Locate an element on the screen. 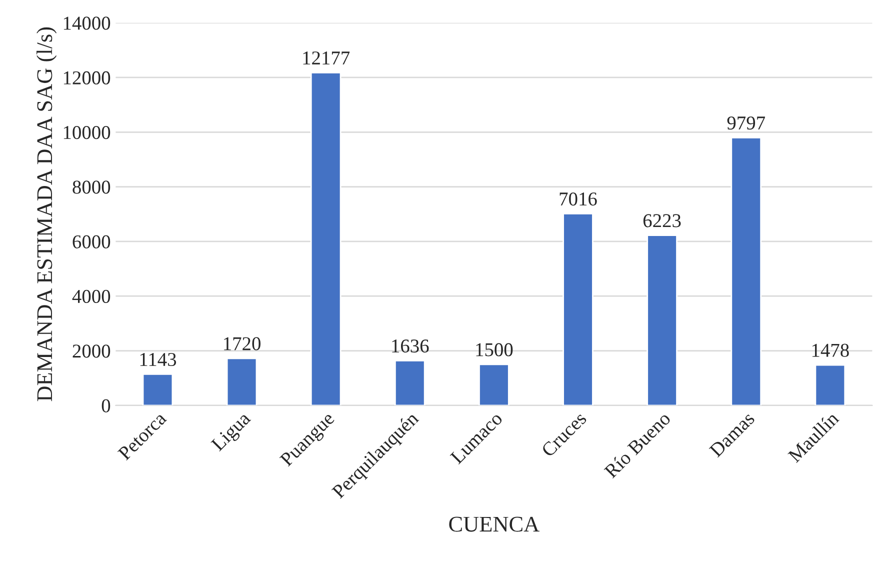 The width and height of the screenshot is (890, 571). data-label: 12177 is located at coordinates (326, 57).